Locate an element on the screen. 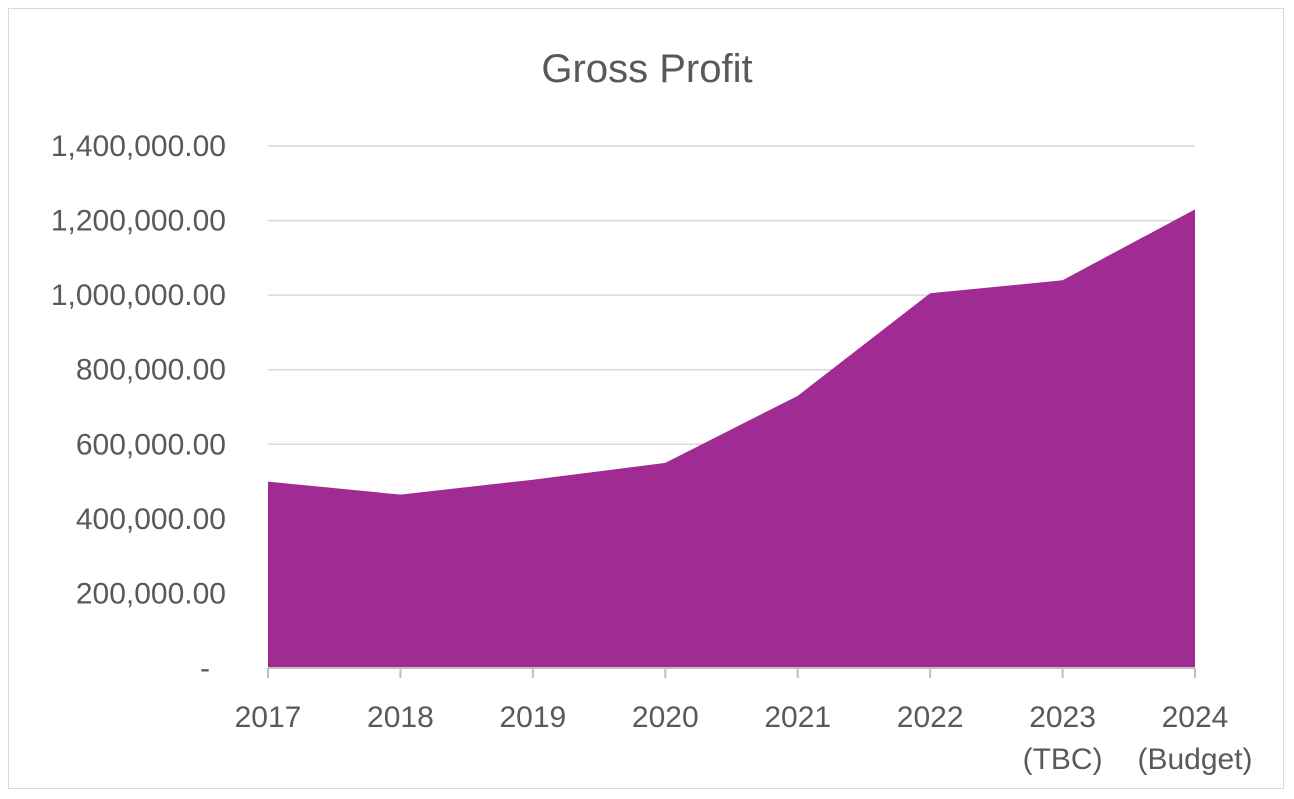  x-tick-label: 2022 is located at coordinates (930, 717).